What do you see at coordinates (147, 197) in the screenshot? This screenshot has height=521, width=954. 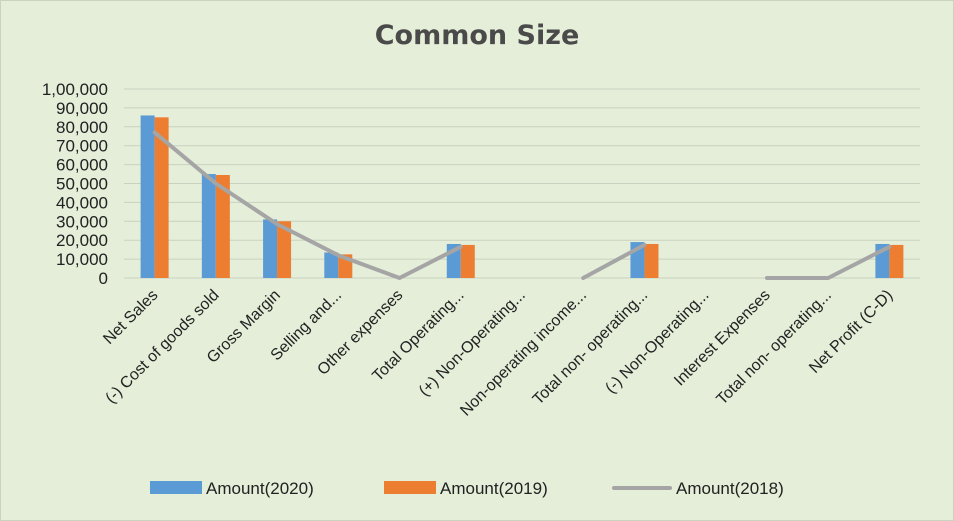 I see `bar-amount-2020--0` at bounding box center [147, 197].